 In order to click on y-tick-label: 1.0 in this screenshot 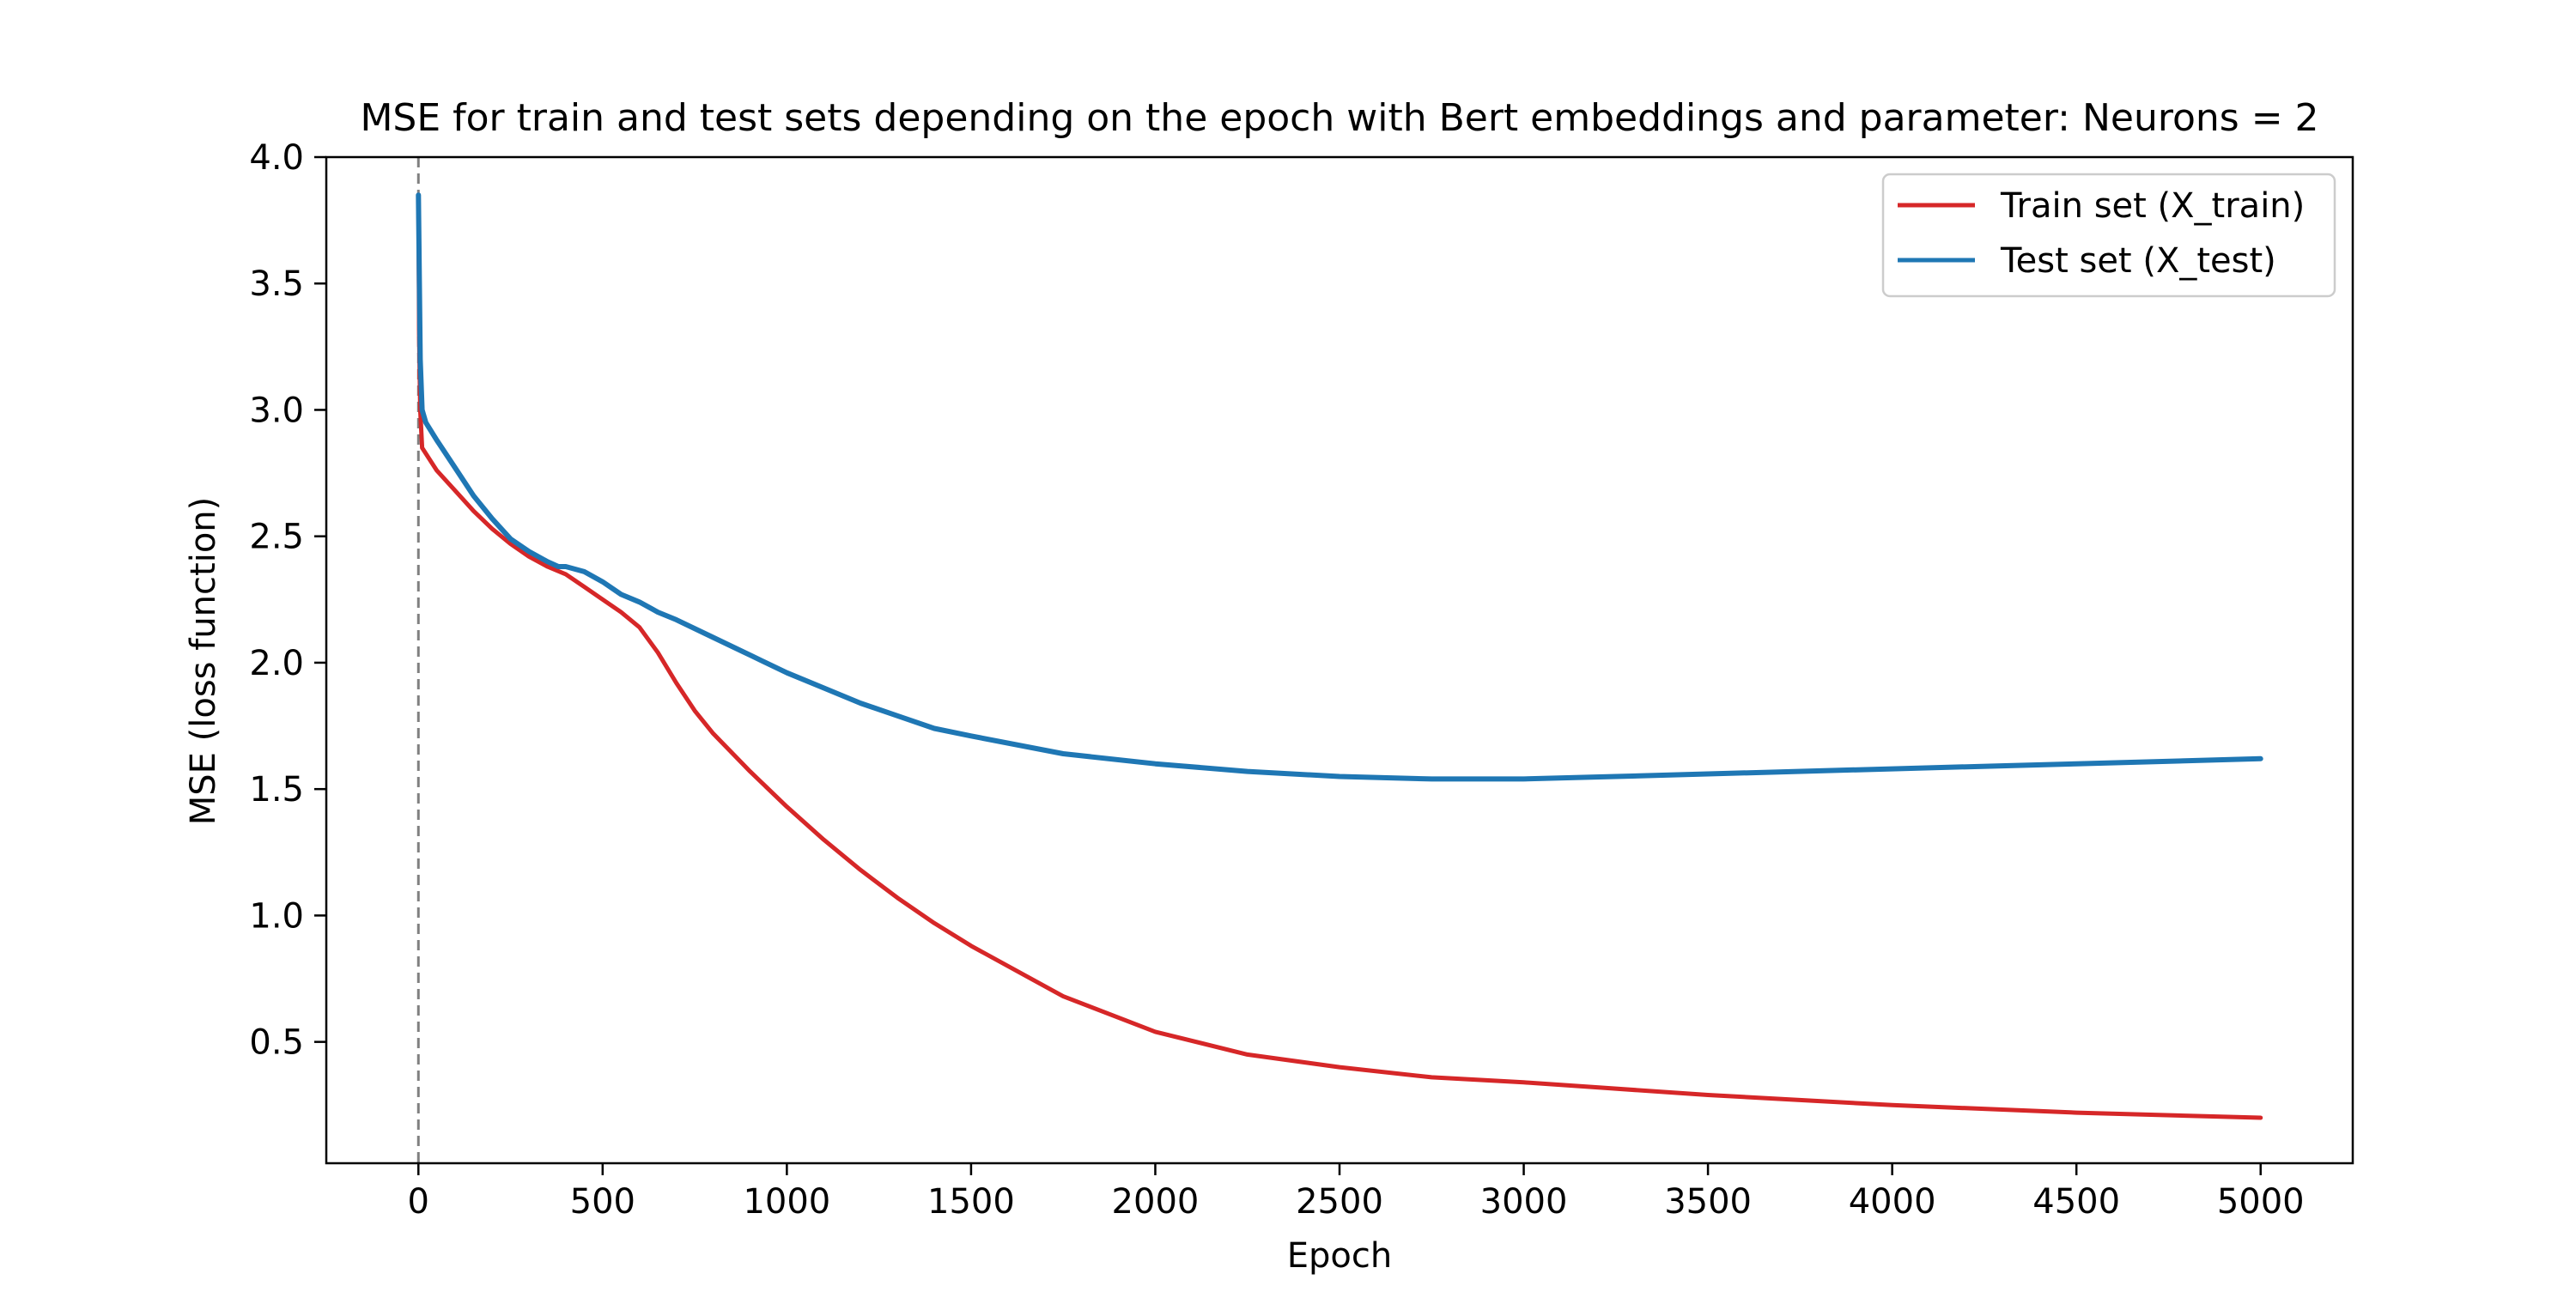, I will do `click(276, 916)`.